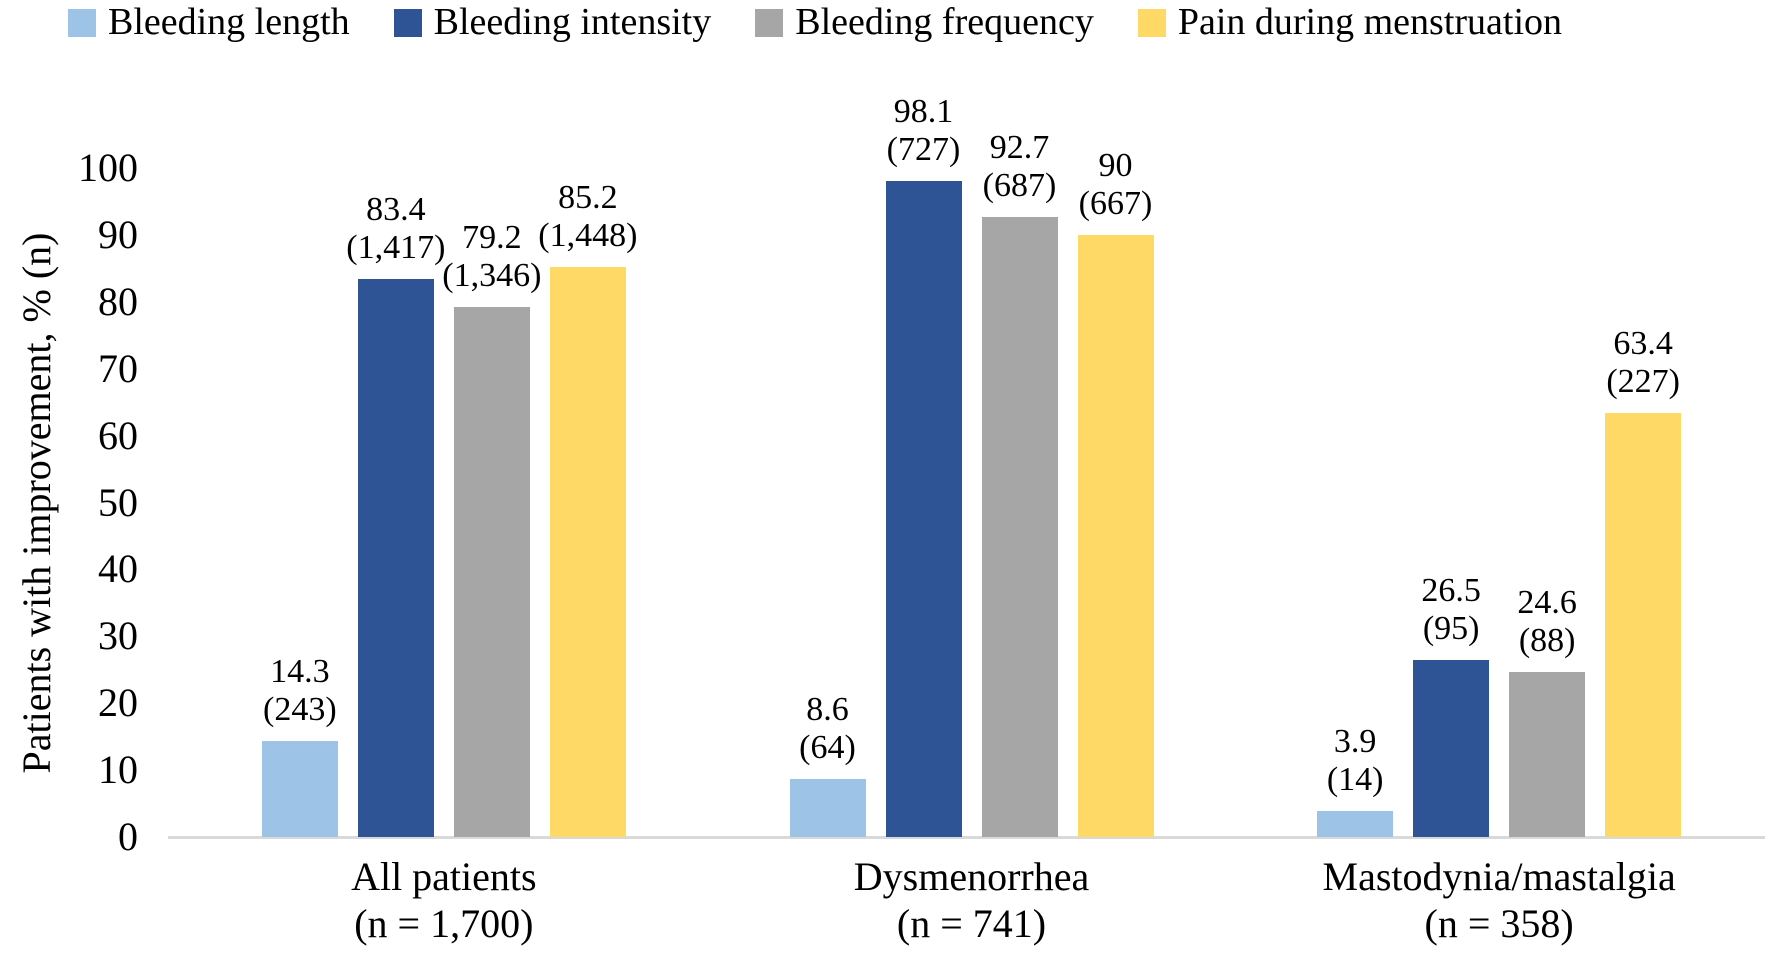 The image size is (1770, 958). What do you see at coordinates (972, 900) in the screenshot?
I see `x-category-label-dysmenorrhea: Dysmenorrhea (n = 741)` at bounding box center [972, 900].